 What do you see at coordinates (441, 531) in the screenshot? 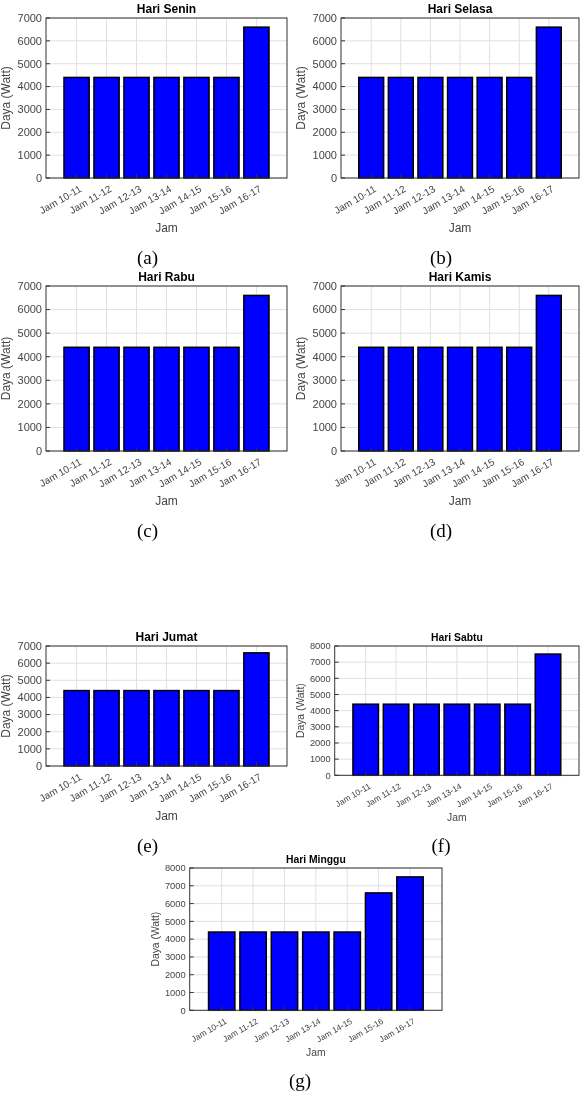
I see `text: (d)` at bounding box center [441, 531].